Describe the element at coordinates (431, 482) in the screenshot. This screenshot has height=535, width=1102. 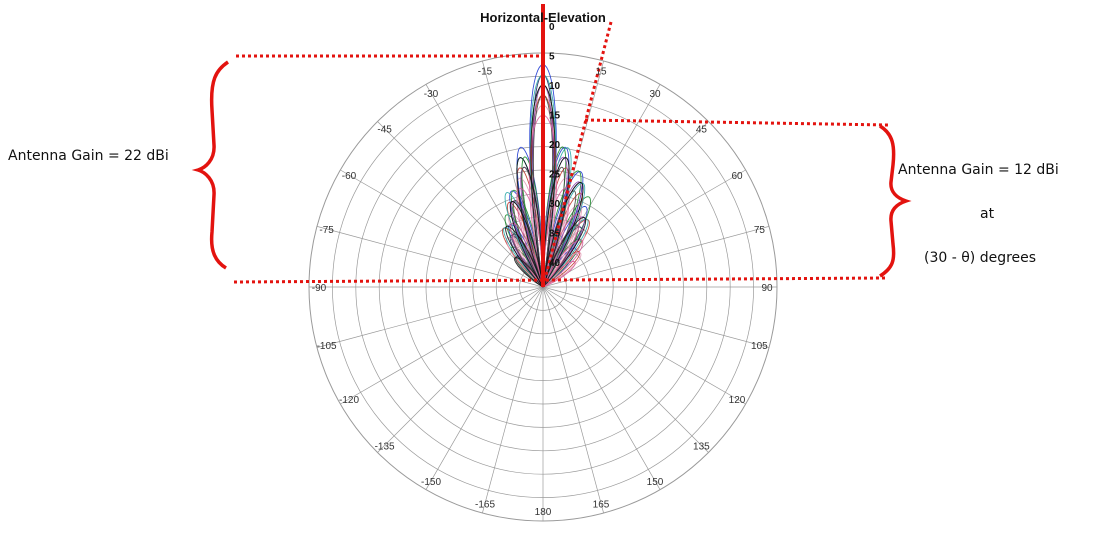
I see `angle-tick-label: -150` at that location.